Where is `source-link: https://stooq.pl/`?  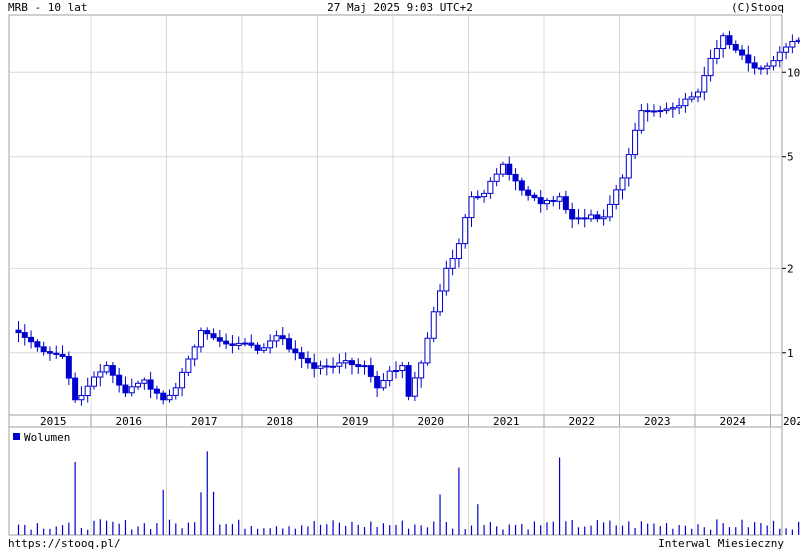 source-link: https://stooq.pl/ is located at coordinates (64, 543).